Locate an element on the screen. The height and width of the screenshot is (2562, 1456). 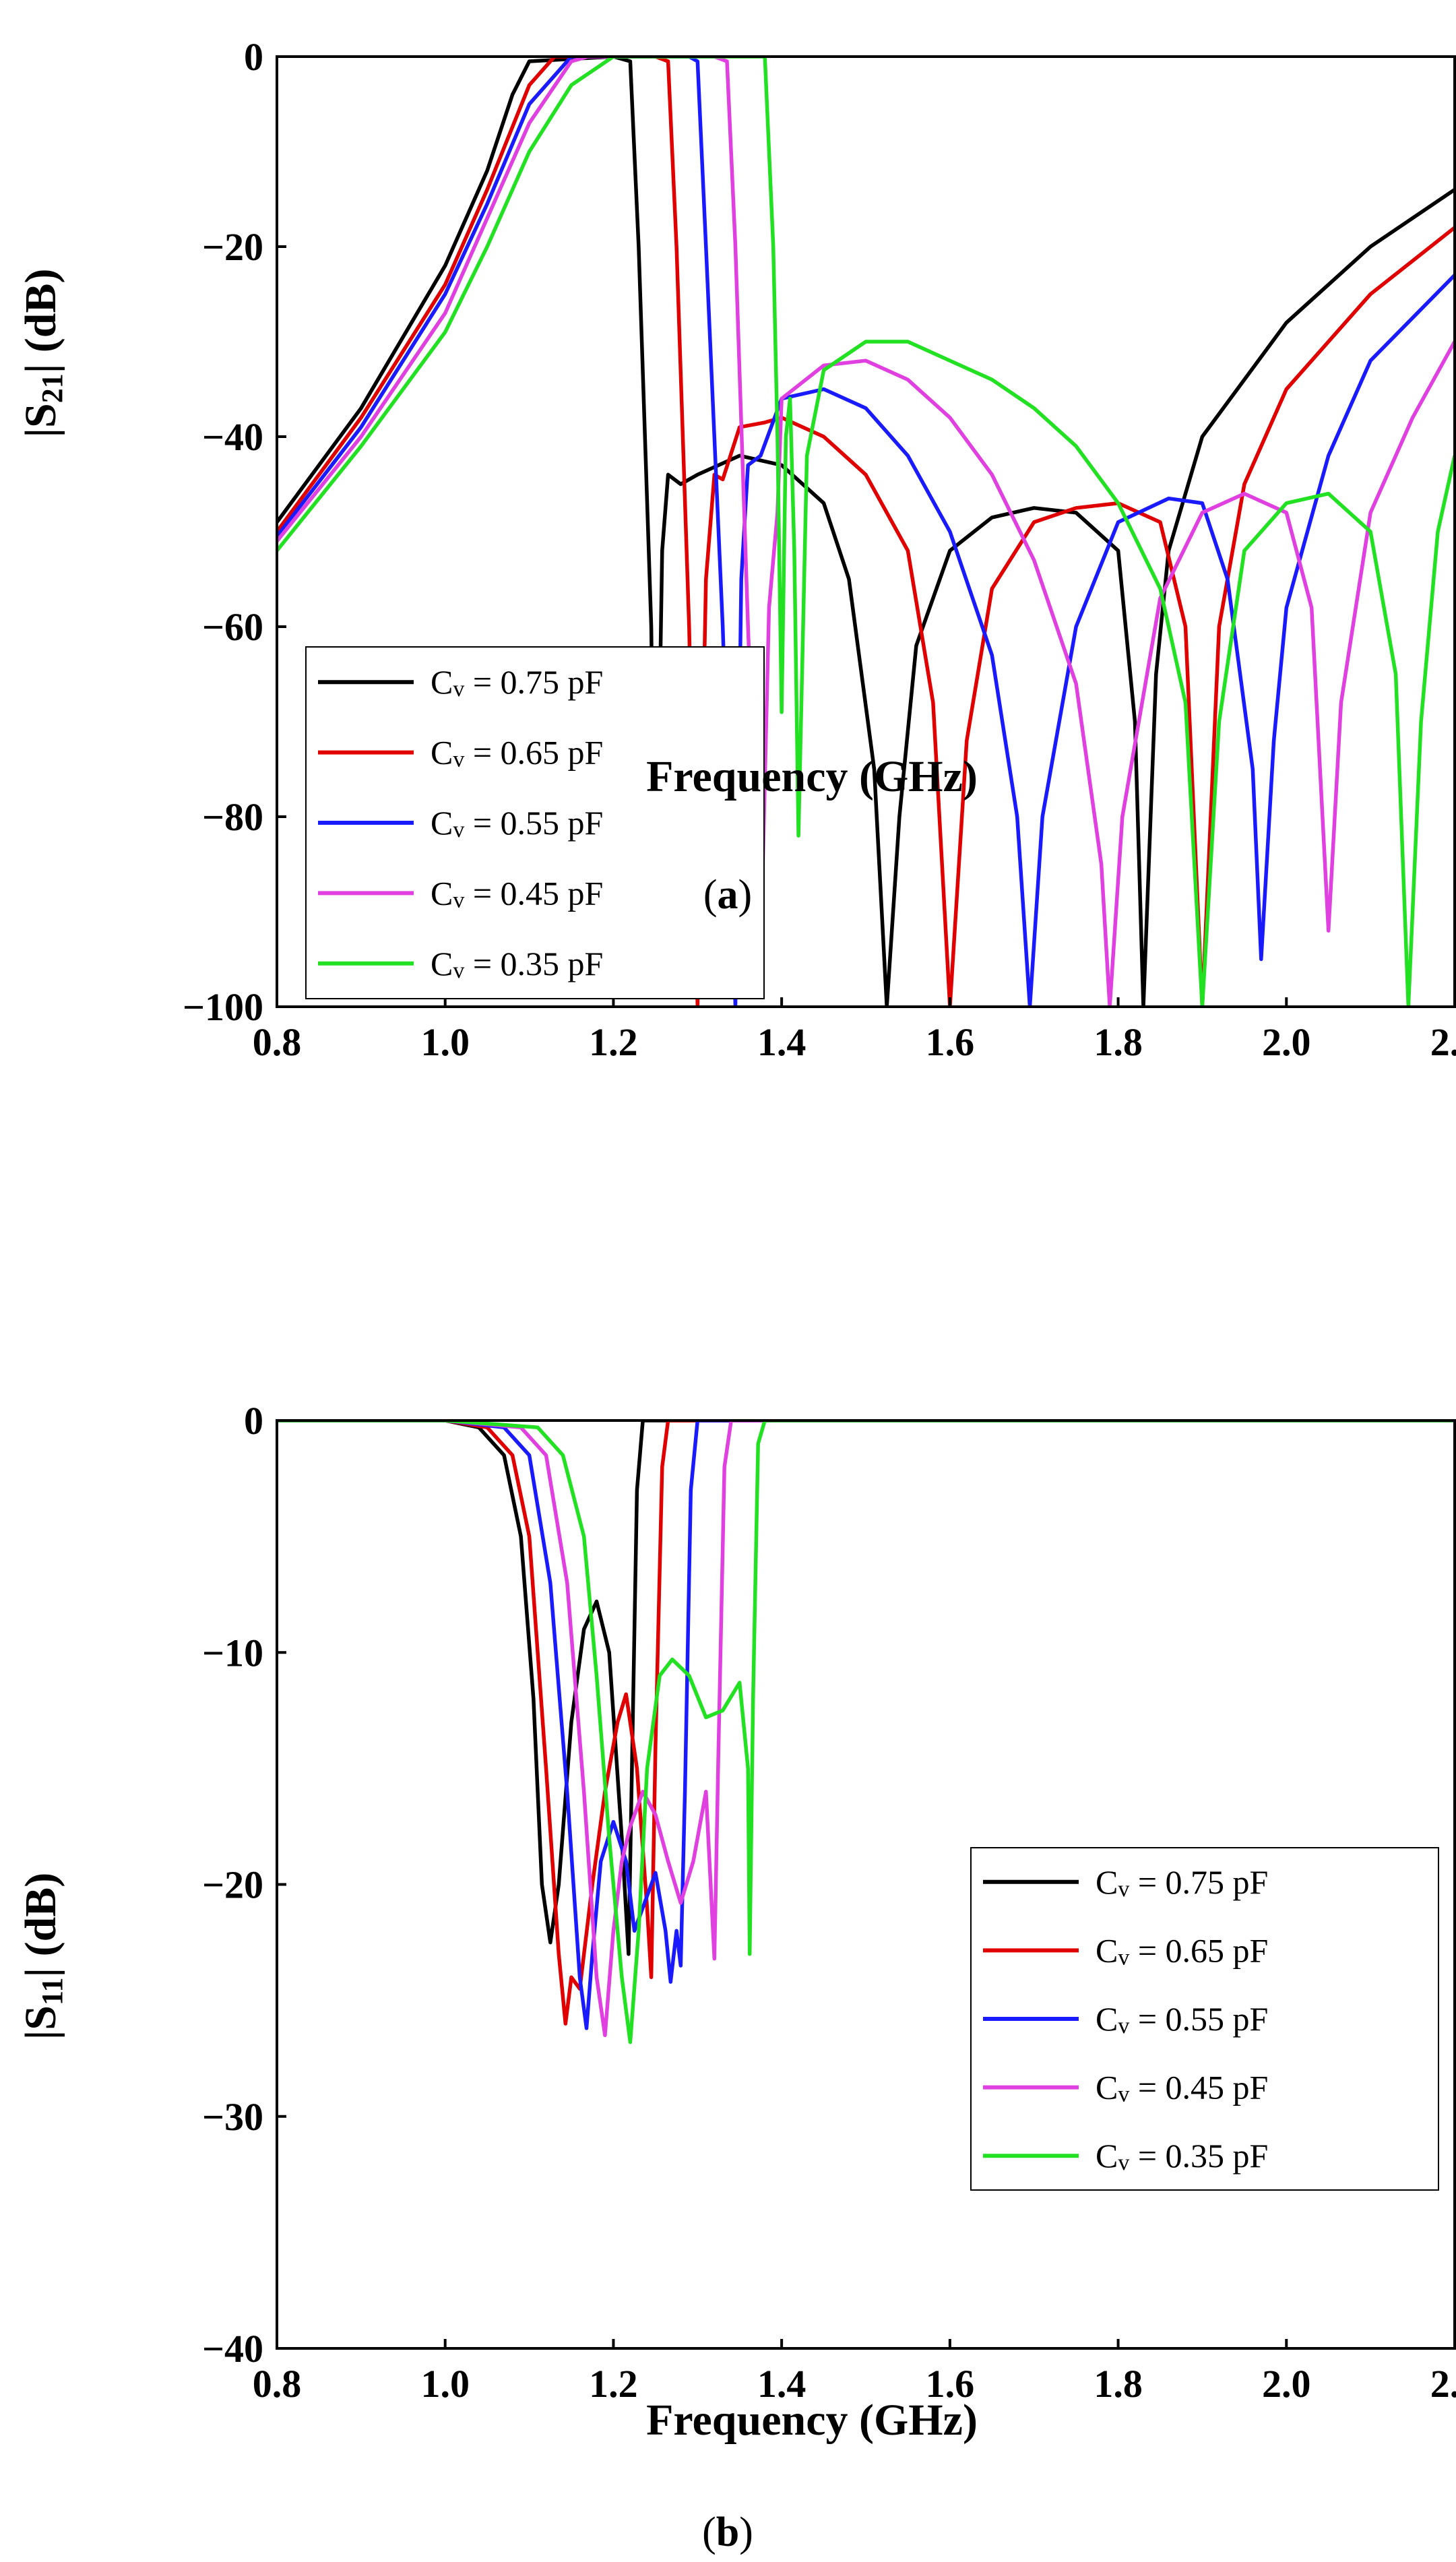
panel-b-x-tick-label: 1.6 is located at coordinates (950, 2384).